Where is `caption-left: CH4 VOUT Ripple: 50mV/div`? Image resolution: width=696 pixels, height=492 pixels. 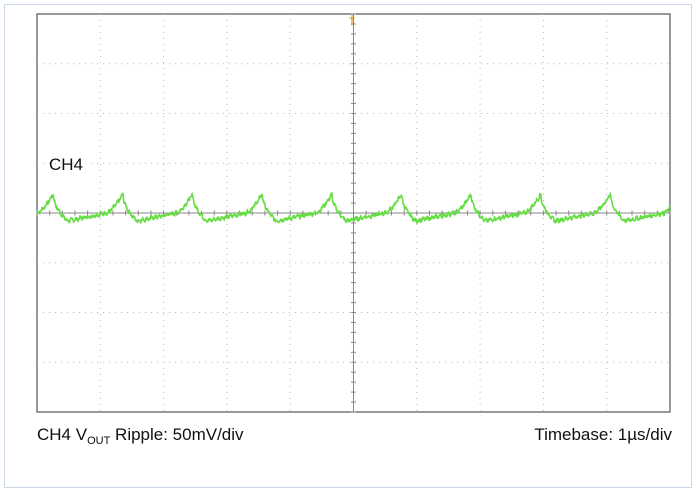 caption-left: CH4 VOUT Ripple: 50mV/div is located at coordinates (140, 436).